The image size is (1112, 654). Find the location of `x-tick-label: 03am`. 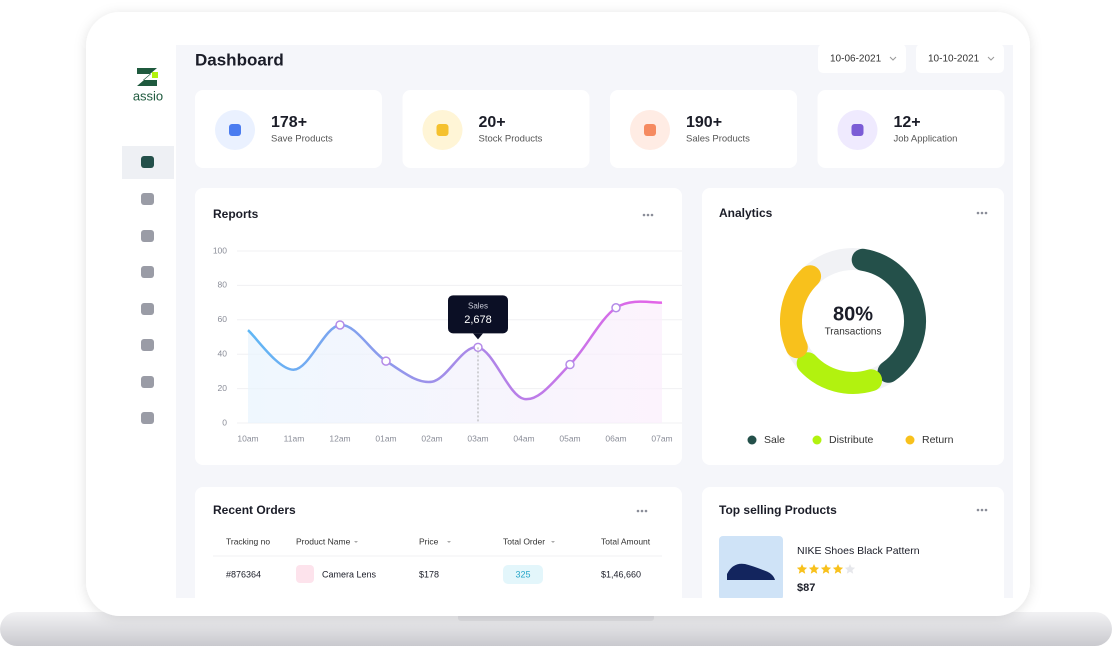

x-tick-label: 03am is located at coordinates (477, 438).